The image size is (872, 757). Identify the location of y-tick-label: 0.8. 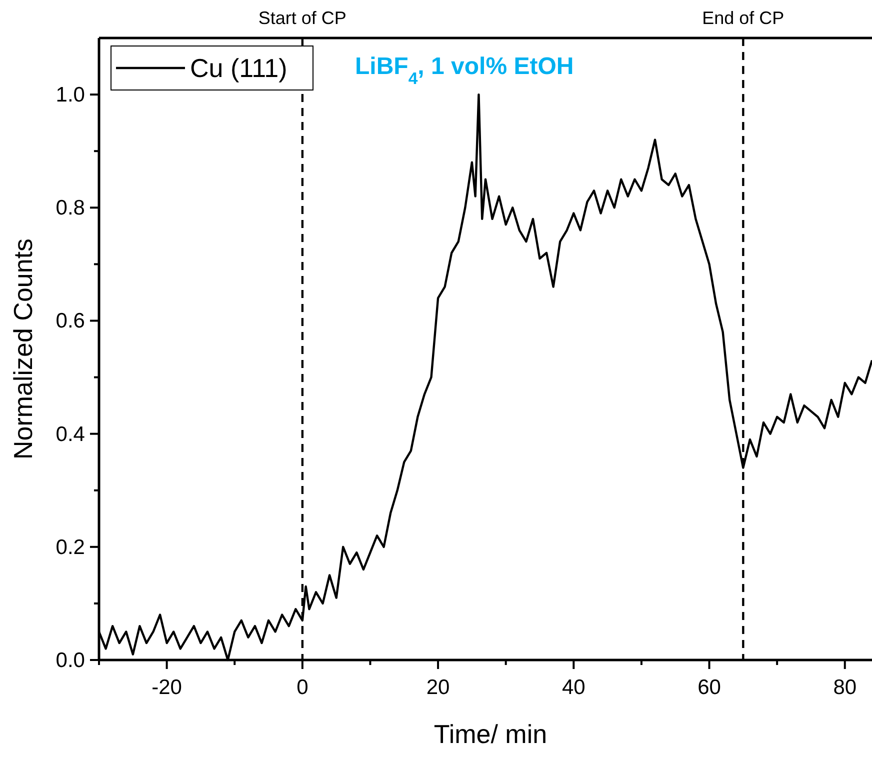
(70, 208).